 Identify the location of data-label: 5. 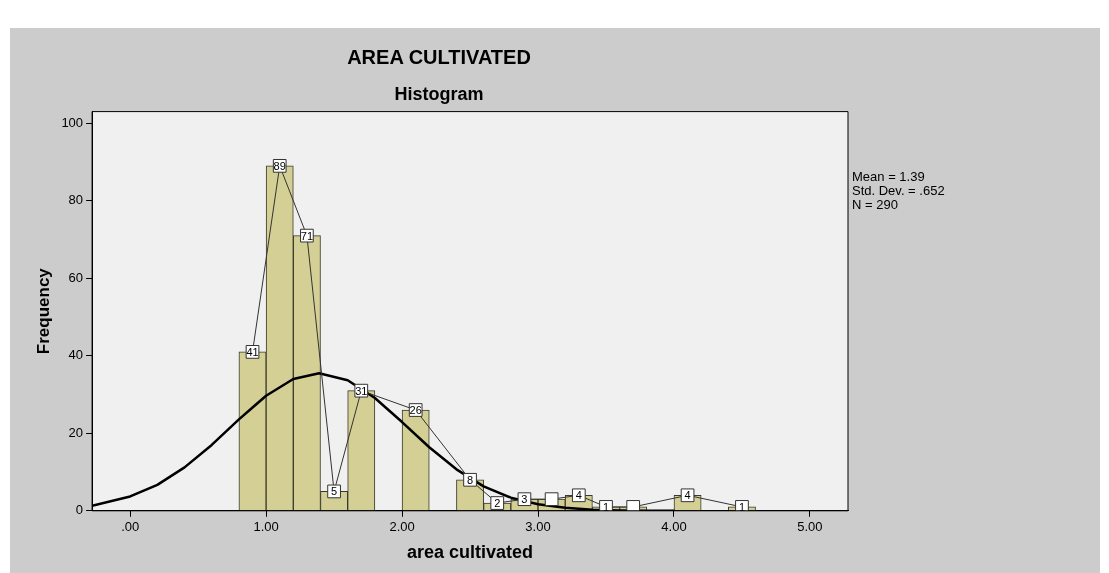
(334, 491).